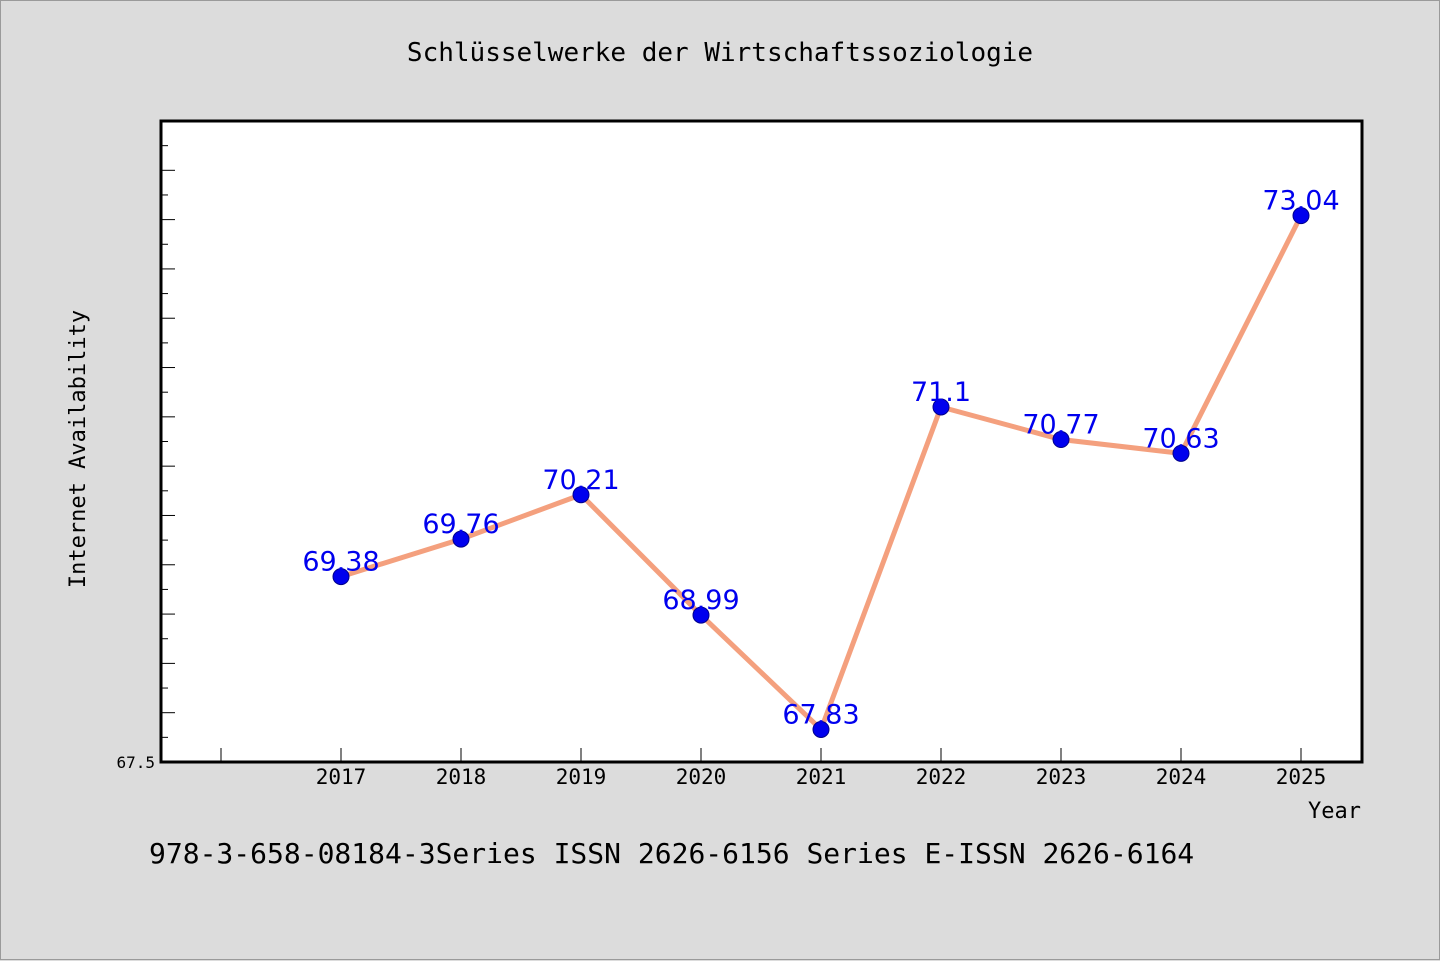 The width and height of the screenshot is (1440, 961). Describe the element at coordinates (581, 777) in the screenshot. I see `x-tick-label: 2019` at that location.